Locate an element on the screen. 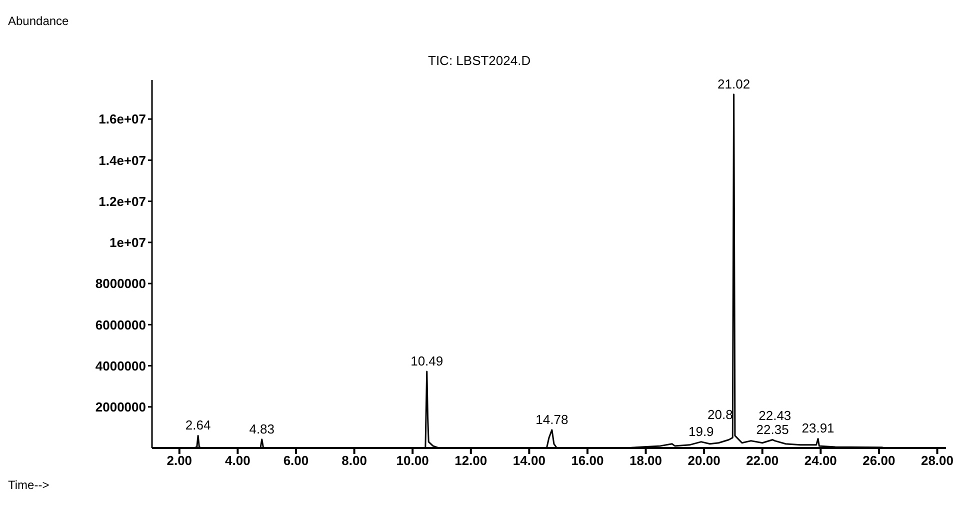 Image resolution: width=966 pixels, height=517 pixels. x-tick-label: 24.00 is located at coordinates (820, 460).